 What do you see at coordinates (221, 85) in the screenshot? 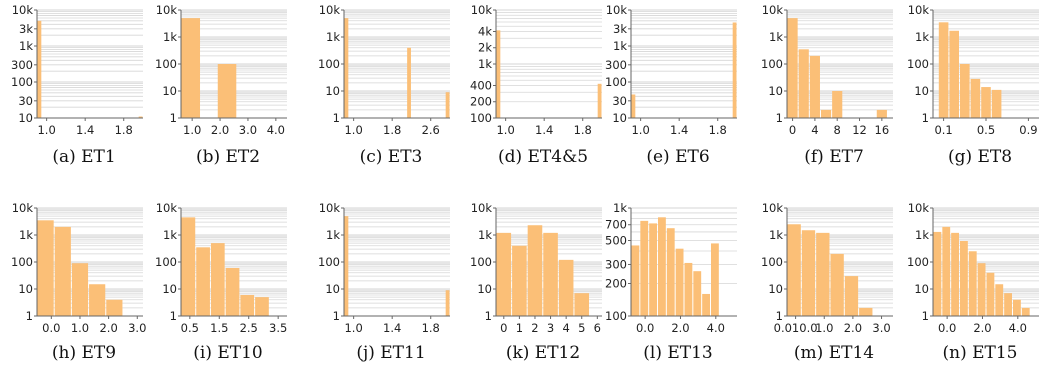
I see `histogram-panel: 1 10 100 1k 10k 1.0 2.0 3.0 4.0 (b) ET2` at bounding box center [221, 85].